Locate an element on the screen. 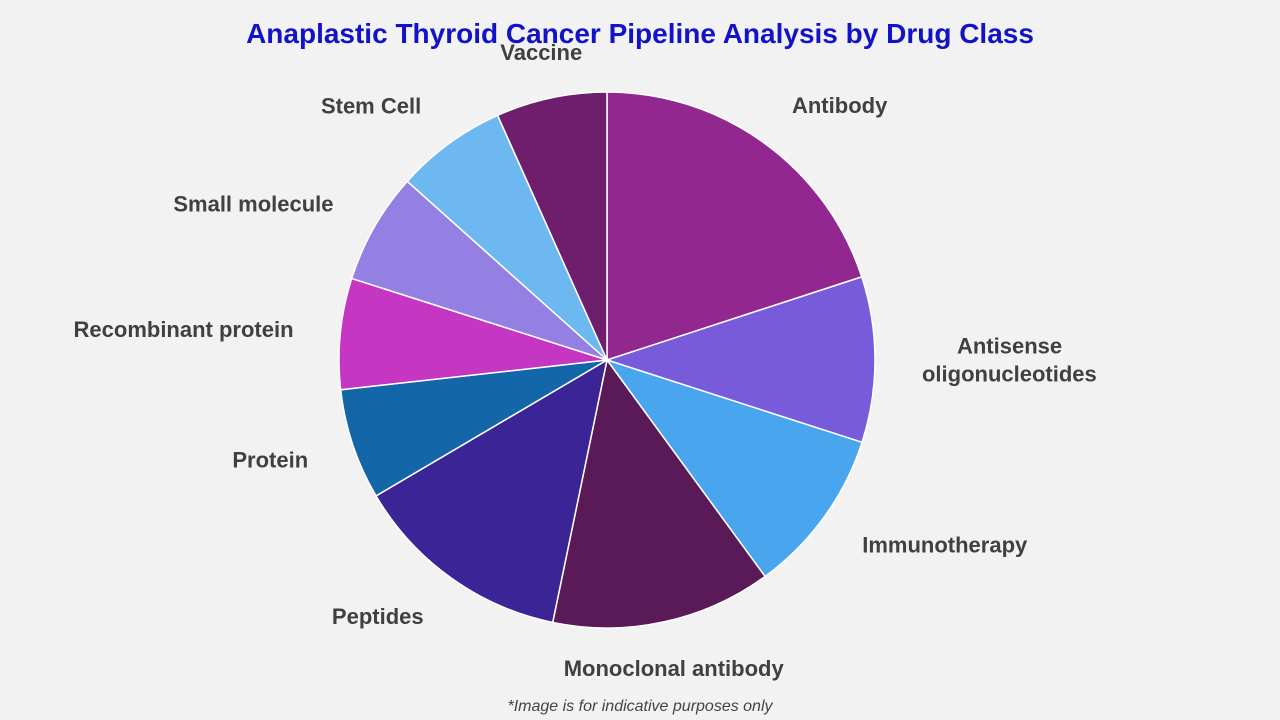  pie-slice-antibody is located at coordinates (734, 226).